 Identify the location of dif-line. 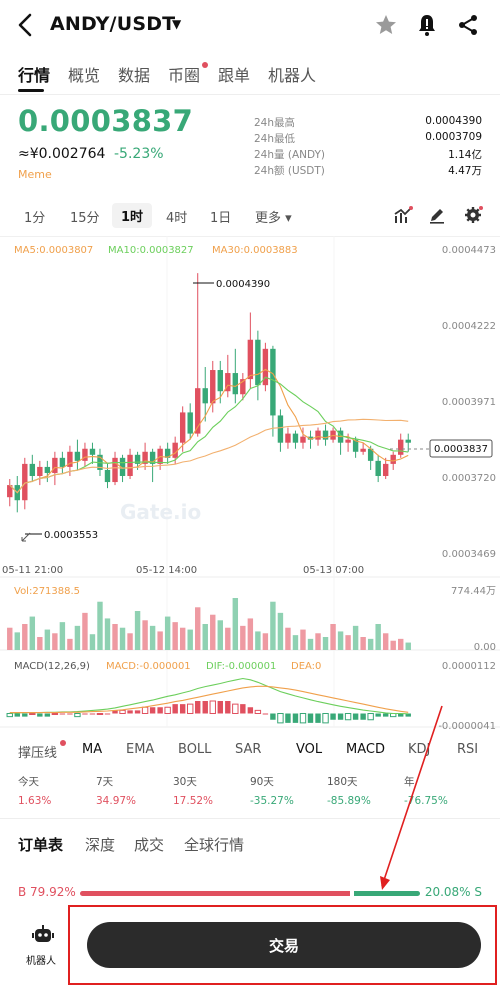
(209, 696).